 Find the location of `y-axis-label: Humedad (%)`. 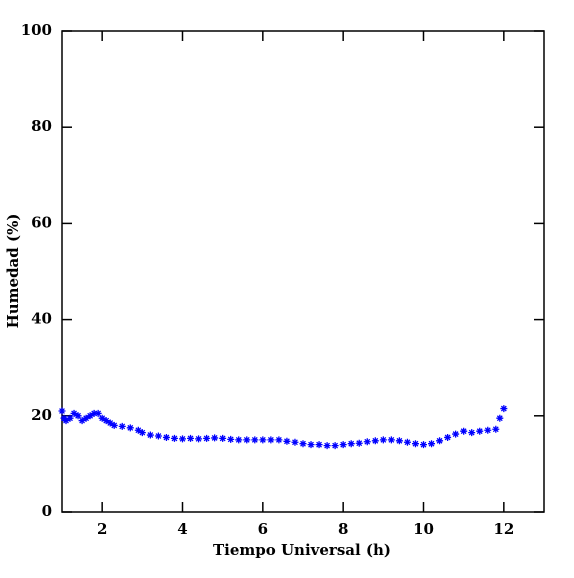

y-axis-label: Humedad (%) is located at coordinates (13, 271).